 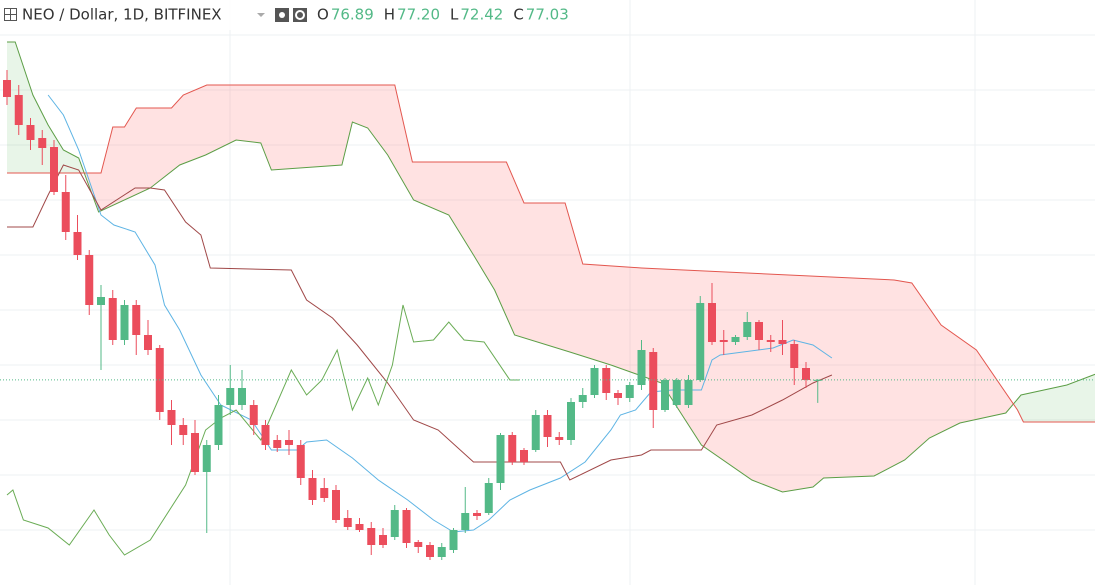 I want to click on header-bg, so click(x=290, y=15).